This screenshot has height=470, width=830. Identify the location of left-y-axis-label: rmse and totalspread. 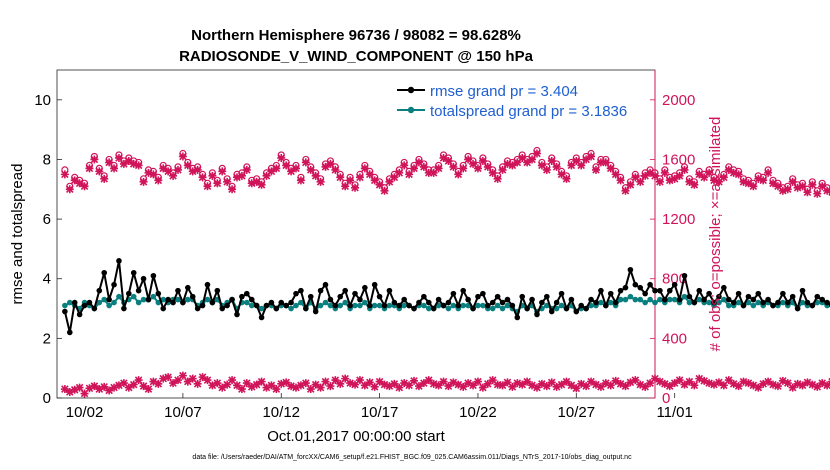
(17, 234).